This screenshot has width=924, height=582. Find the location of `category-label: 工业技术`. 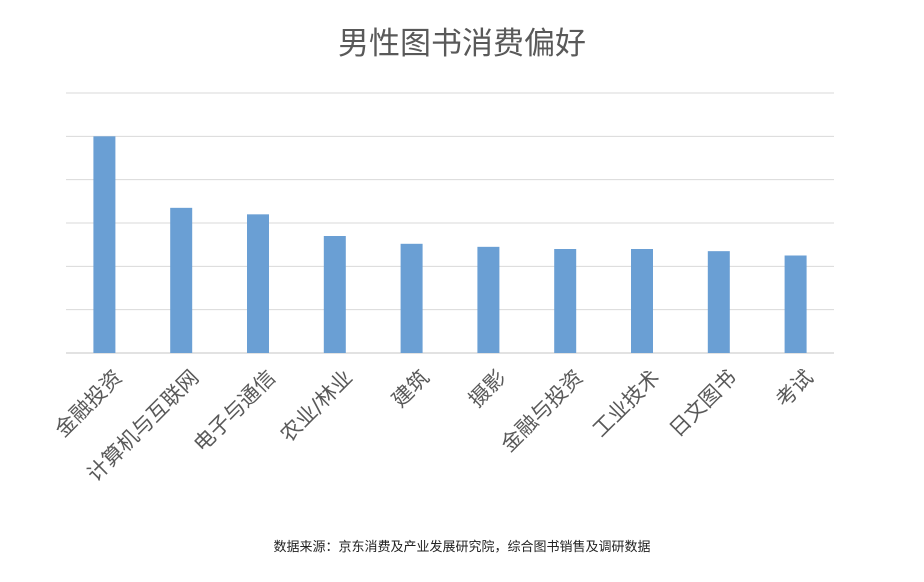

category-label: 工业技术 is located at coordinates (626, 403).